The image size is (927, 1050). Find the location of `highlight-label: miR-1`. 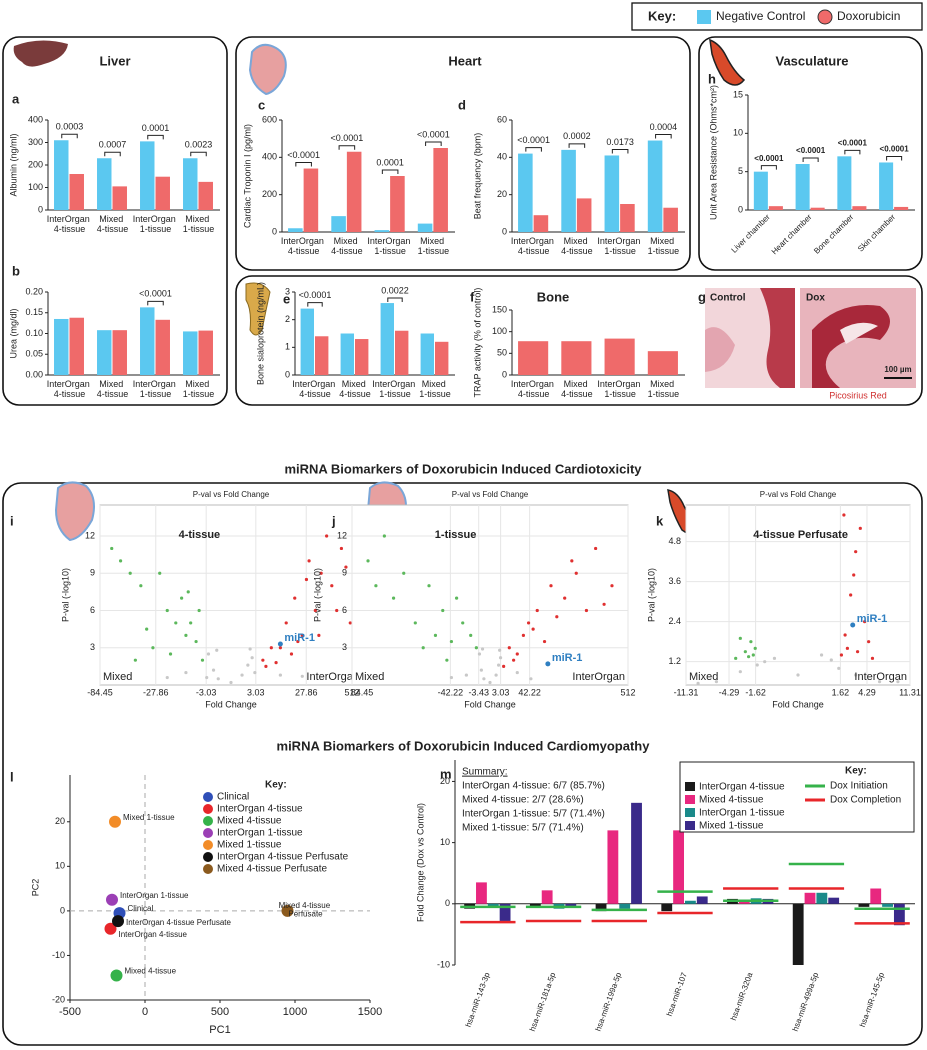

highlight-label: miR-1 is located at coordinates (567, 658).